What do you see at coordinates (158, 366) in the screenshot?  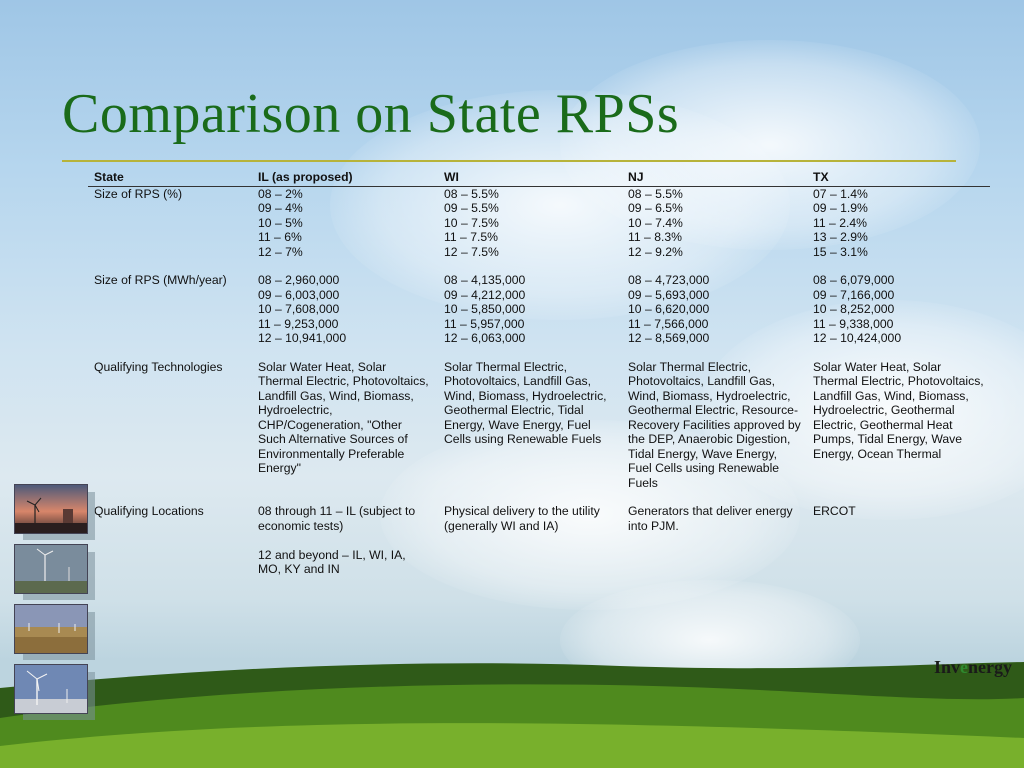 I see `row-label: Qualifying Technologies` at bounding box center [158, 366].